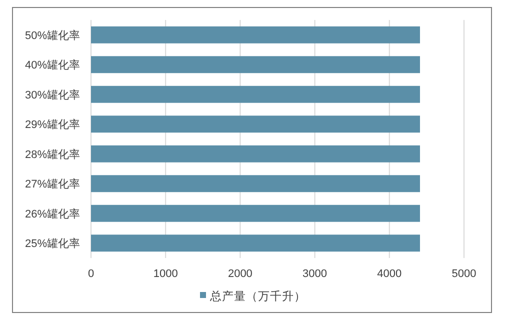 The width and height of the screenshot is (506, 329). What do you see at coordinates (315, 274) in the screenshot?
I see `x-tick-label: 3000` at bounding box center [315, 274].